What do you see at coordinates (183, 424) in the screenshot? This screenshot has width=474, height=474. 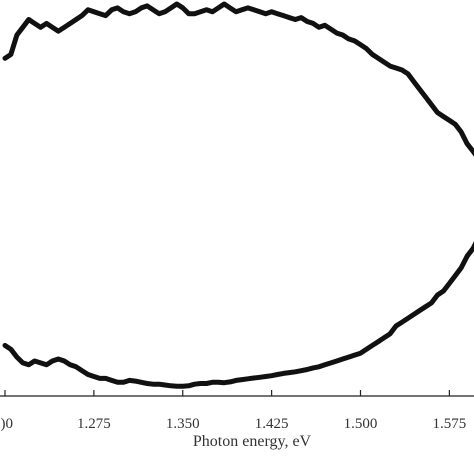 I see `x-tick-label: 1.350` at bounding box center [183, 424].